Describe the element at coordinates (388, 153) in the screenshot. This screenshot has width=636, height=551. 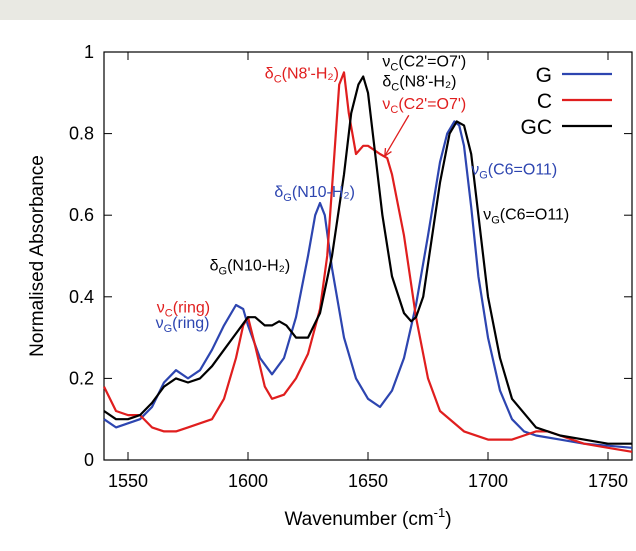
I see `arrow-head` at that location.